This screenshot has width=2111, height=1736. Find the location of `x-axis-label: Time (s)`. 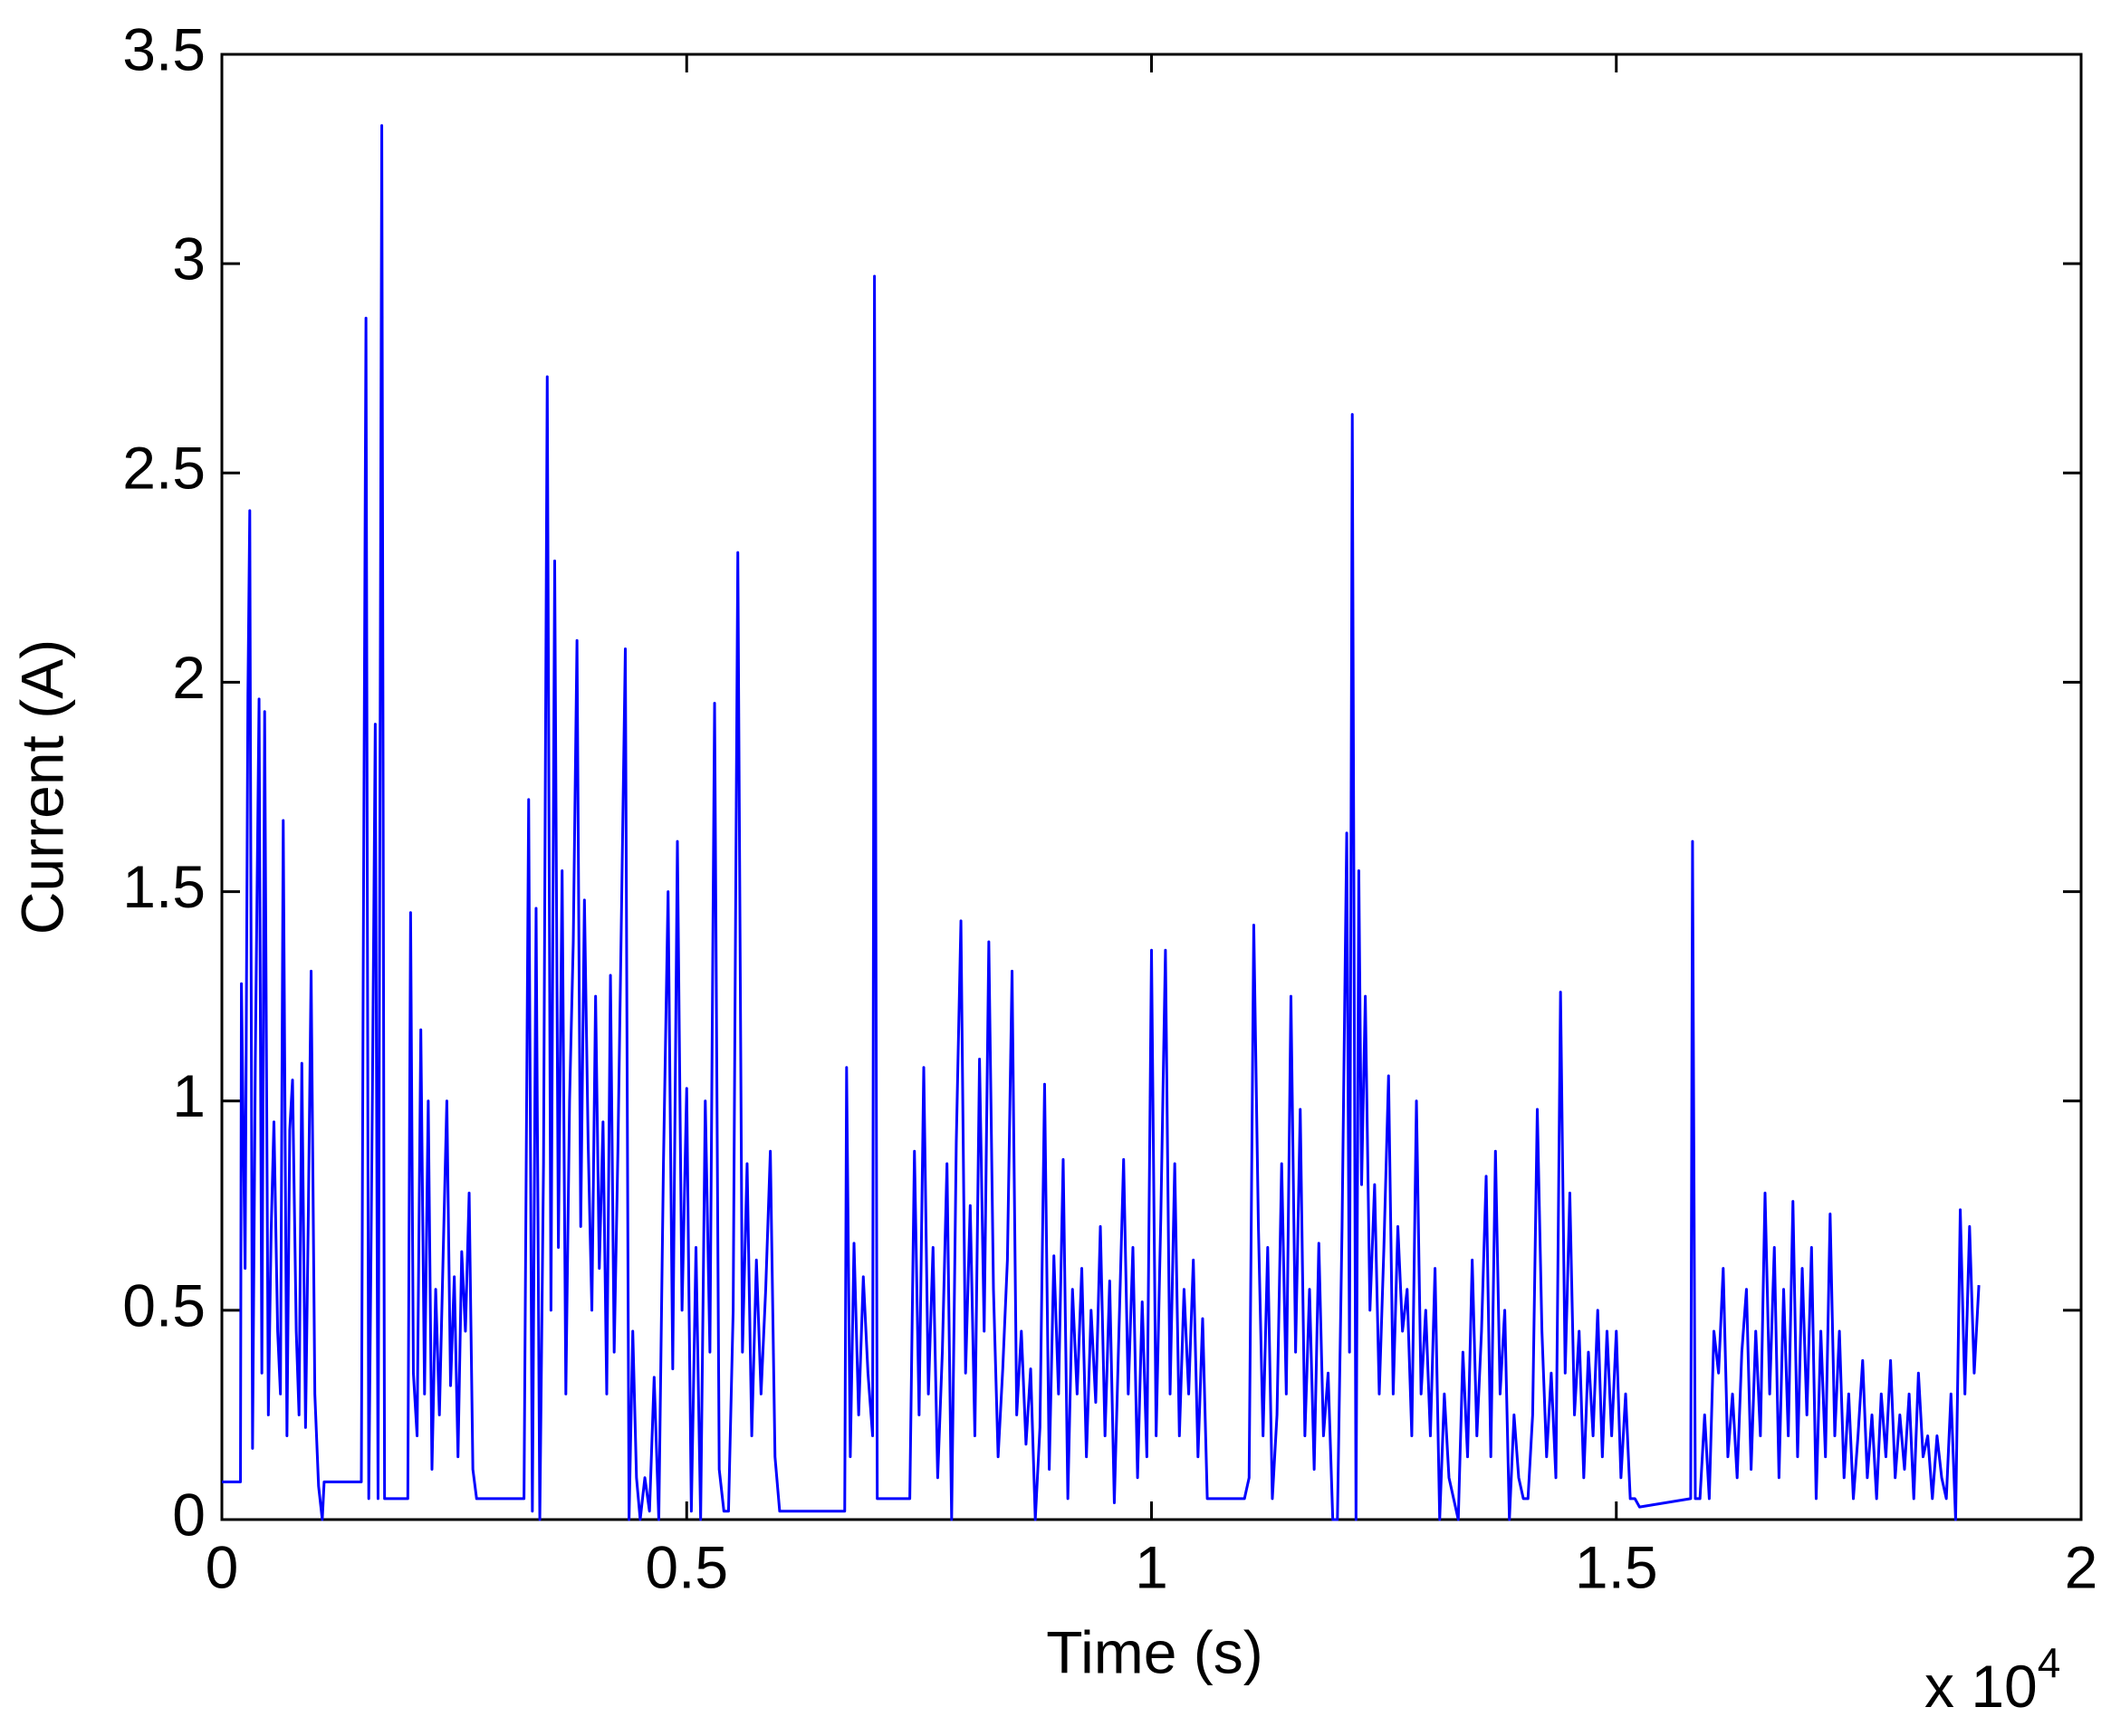

x-axis-label: Time (s) is located at coordinates (1154, 1651).